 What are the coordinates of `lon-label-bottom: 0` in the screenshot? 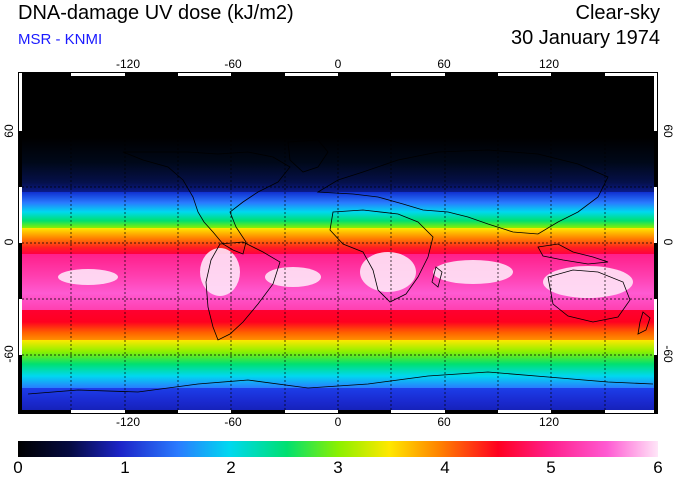 It's located at (338, 422).